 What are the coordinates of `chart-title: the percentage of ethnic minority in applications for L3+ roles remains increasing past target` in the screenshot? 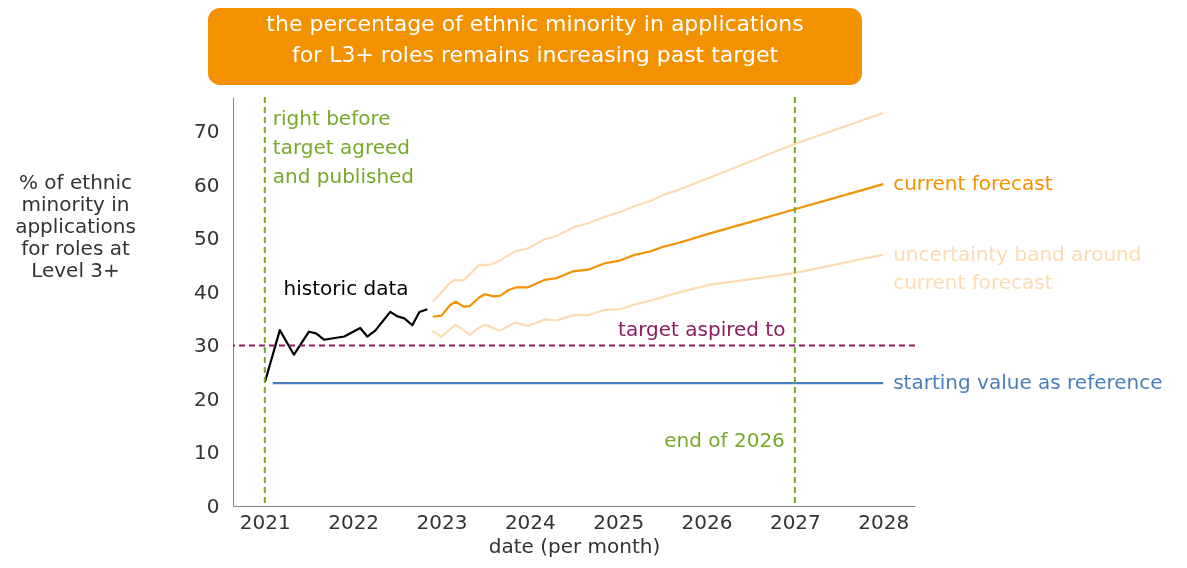 It's located at (535, 39).